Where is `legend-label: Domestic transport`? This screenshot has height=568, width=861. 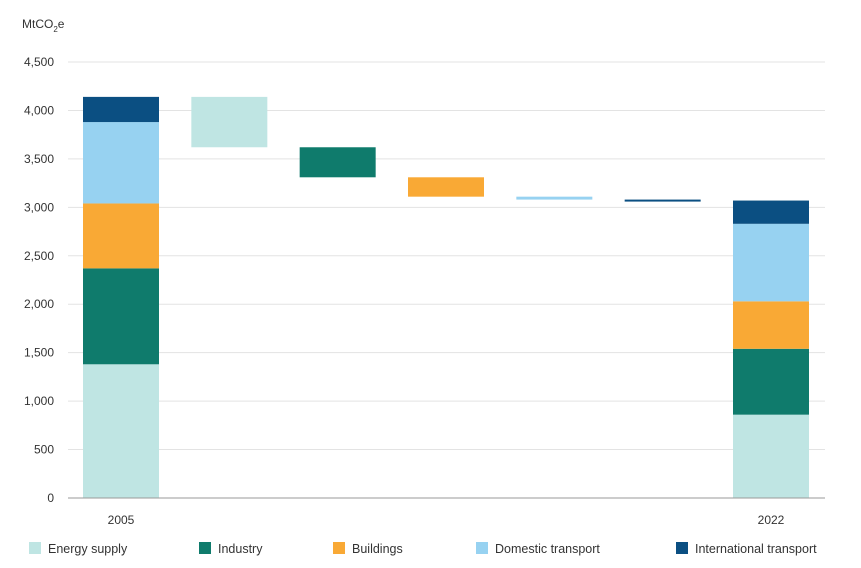 legend-label: Domestic transport is located at coordinates (547, 549).